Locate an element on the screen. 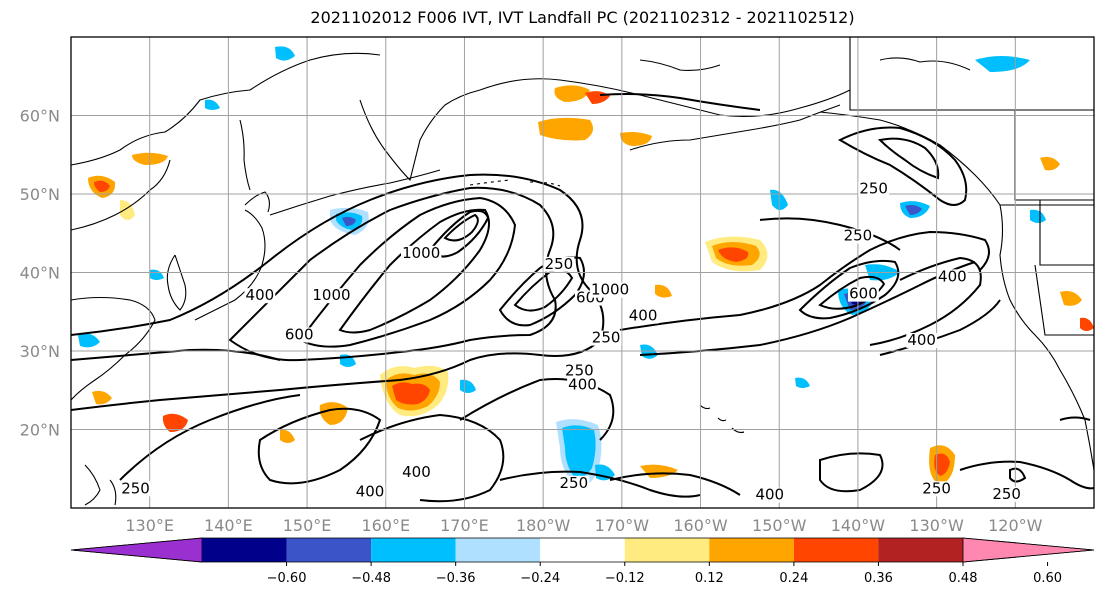 Image resolution: width=1105 pixels, height=601 pixels. colorbar-low-extension is located at coordinates (136, 550).